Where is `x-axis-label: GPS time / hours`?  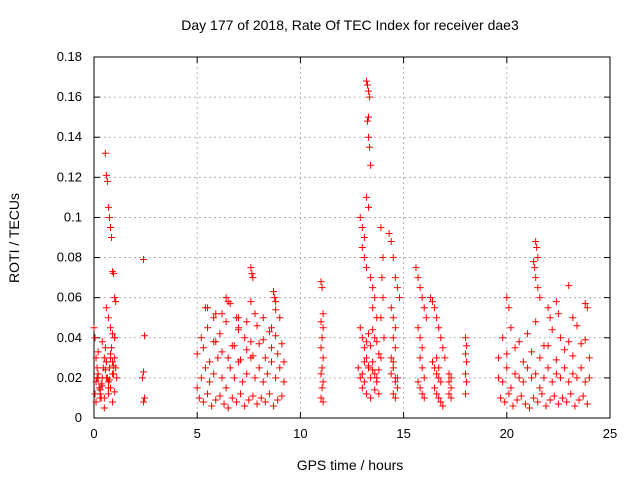
x-axis-label: GPS time / hours is located at coordinates (350, 465).